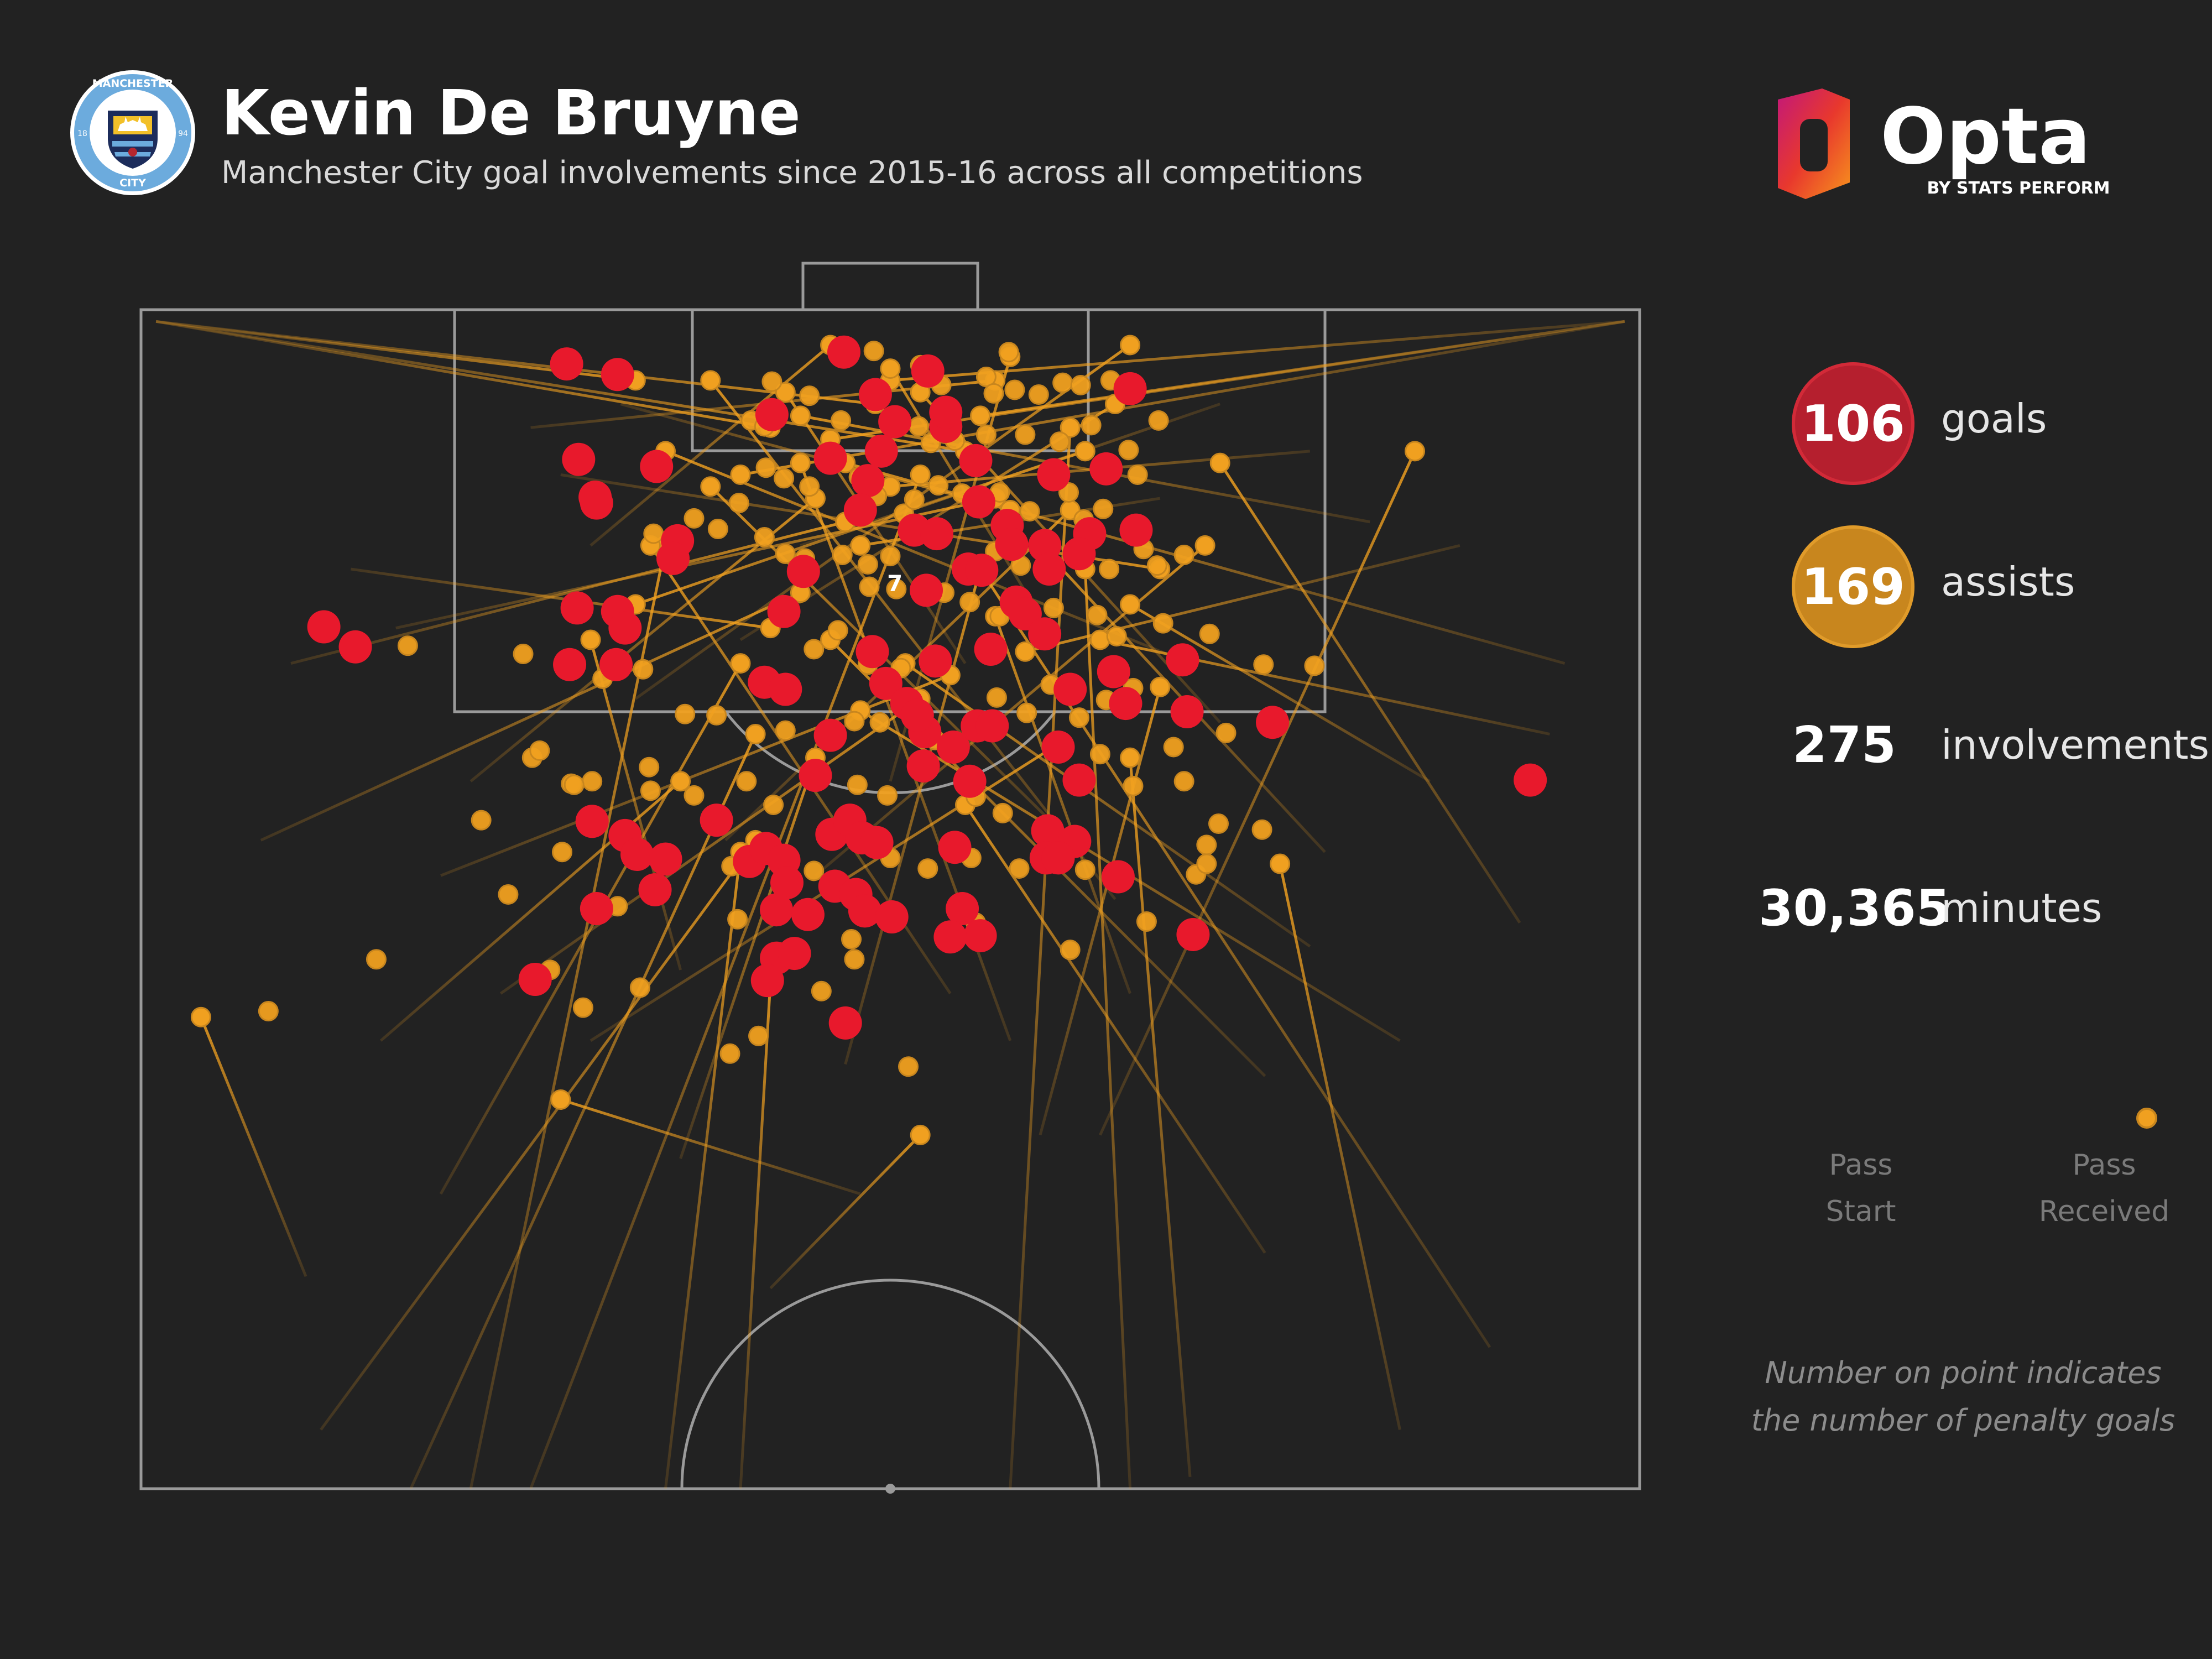 This screenshot has height=1659, width=2212. I want to click on point-labels: 7, so click(895, 584).